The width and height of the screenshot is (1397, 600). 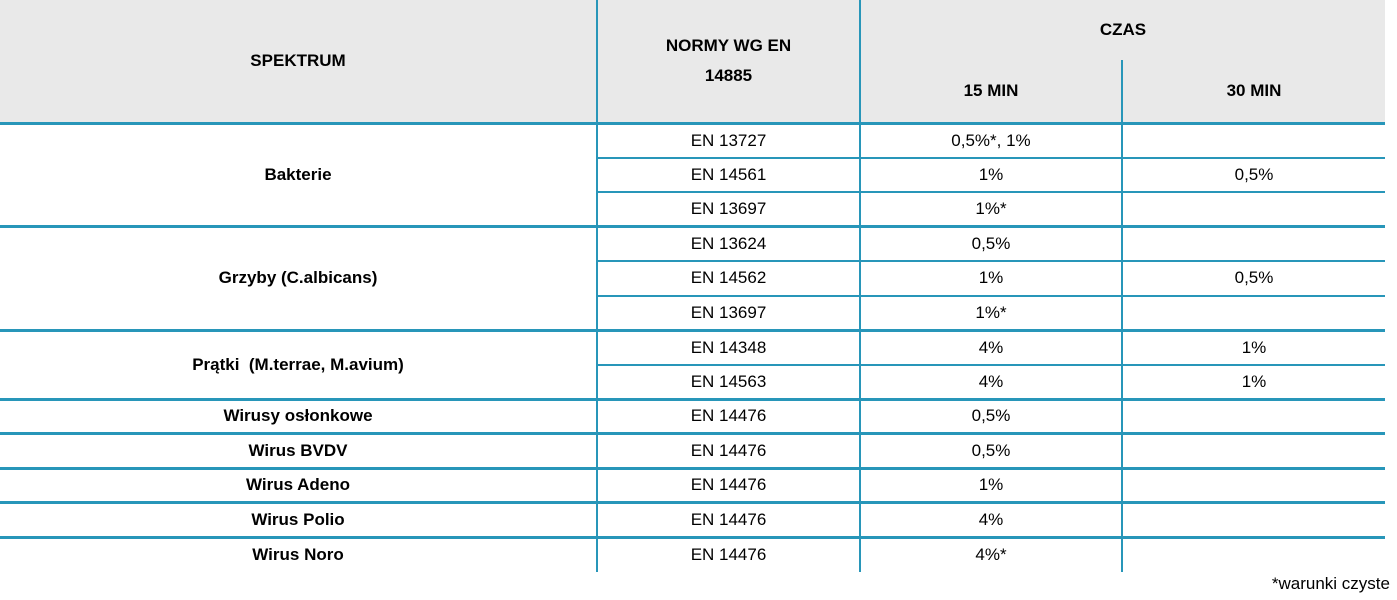 What do you see at coordinates (299, 553) in the screenshot?
I see `spektrum-cell: Wirus Noro` at bounding box center [299, 553].